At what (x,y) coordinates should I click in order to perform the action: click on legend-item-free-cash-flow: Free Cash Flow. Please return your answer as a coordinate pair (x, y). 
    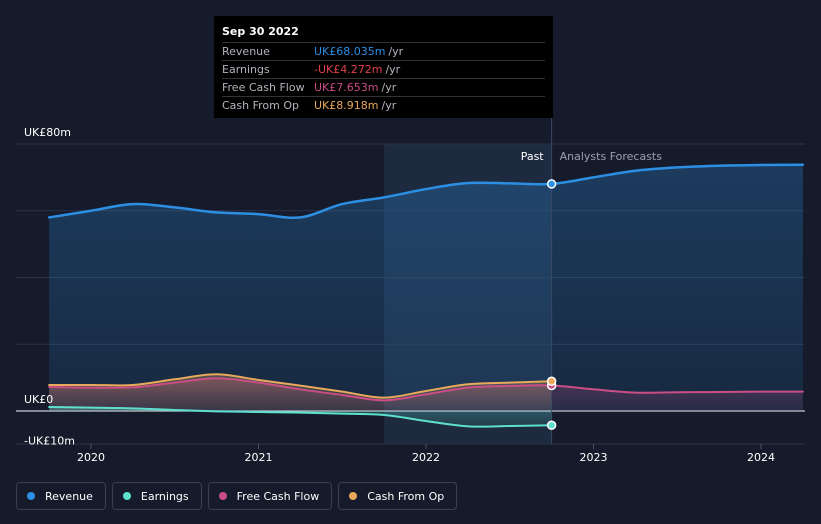
    Looking at the image, I should click on (270, 496).